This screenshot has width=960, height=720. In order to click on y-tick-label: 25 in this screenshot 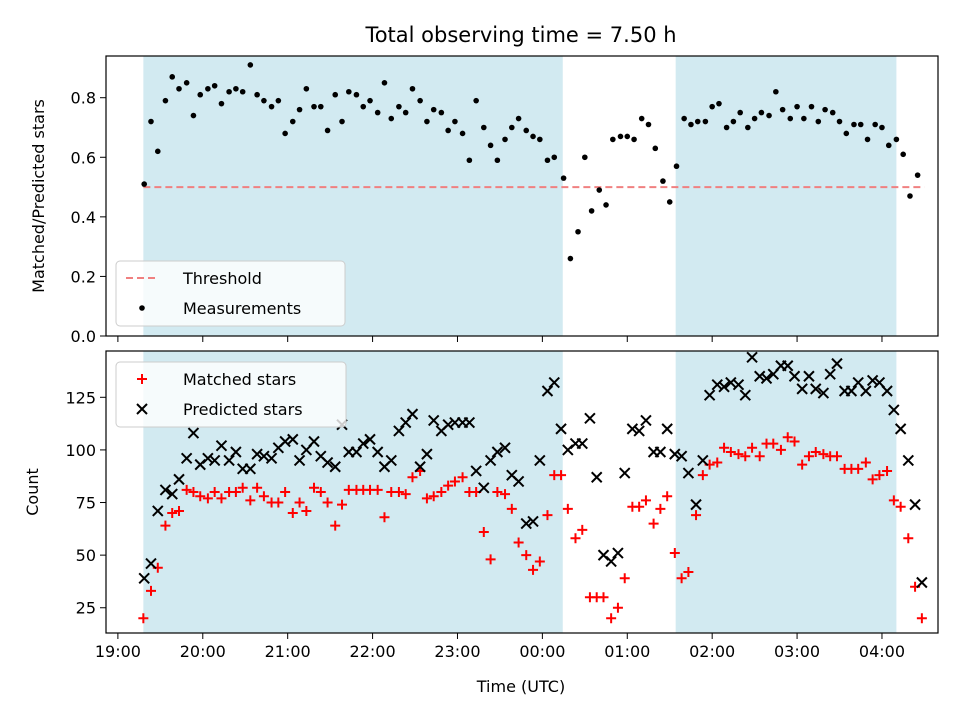, I will do `click(86, 608)`.